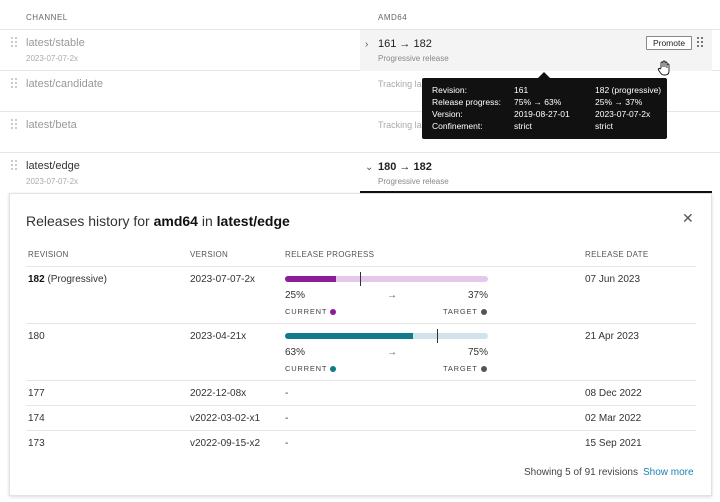 The height and width of the screenshot is (502, 720). I want to click on target-percent: 37%, so click(478, 295).